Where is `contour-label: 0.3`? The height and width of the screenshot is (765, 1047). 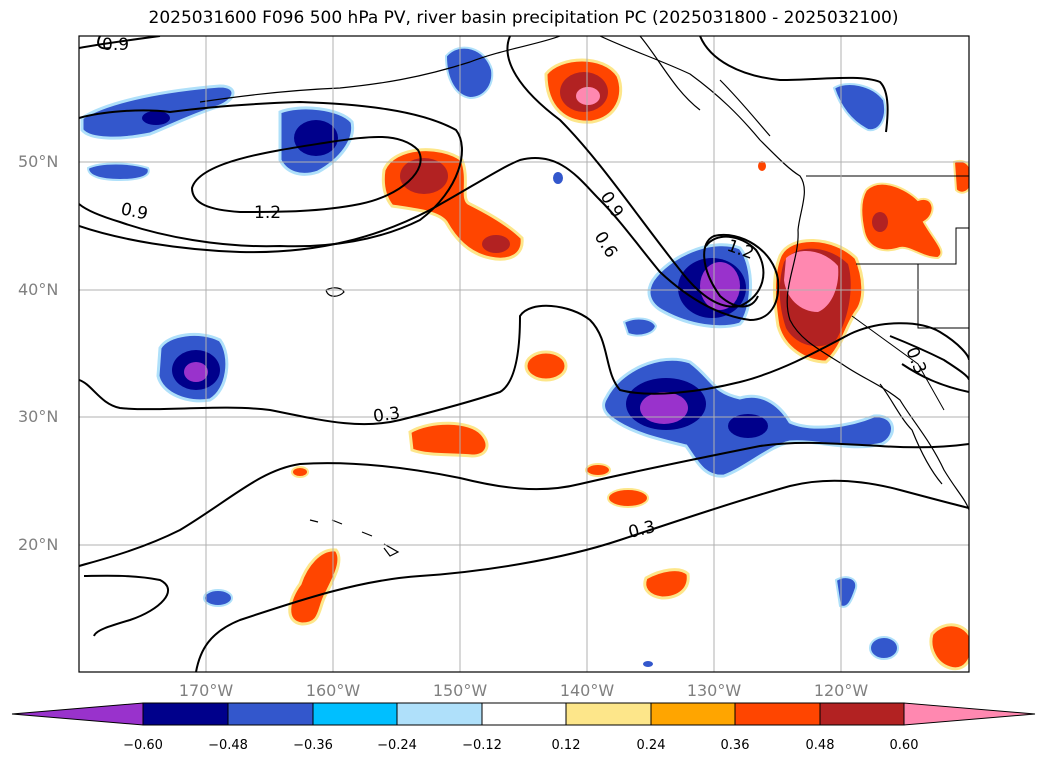
contour-label: 0.3 is located at coordinates (387, 415).